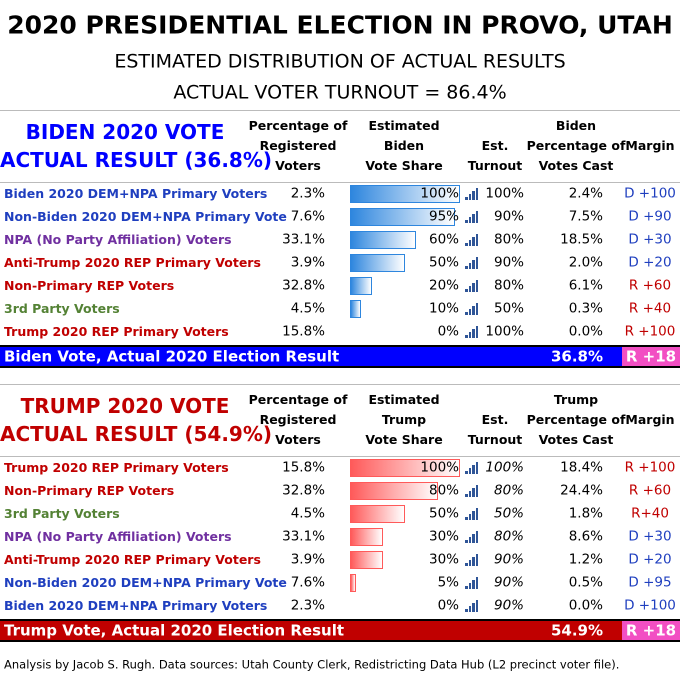  Describe the element at coordinates (307, 582) in the screenshot. I see `registered: 7.6%` at that location.